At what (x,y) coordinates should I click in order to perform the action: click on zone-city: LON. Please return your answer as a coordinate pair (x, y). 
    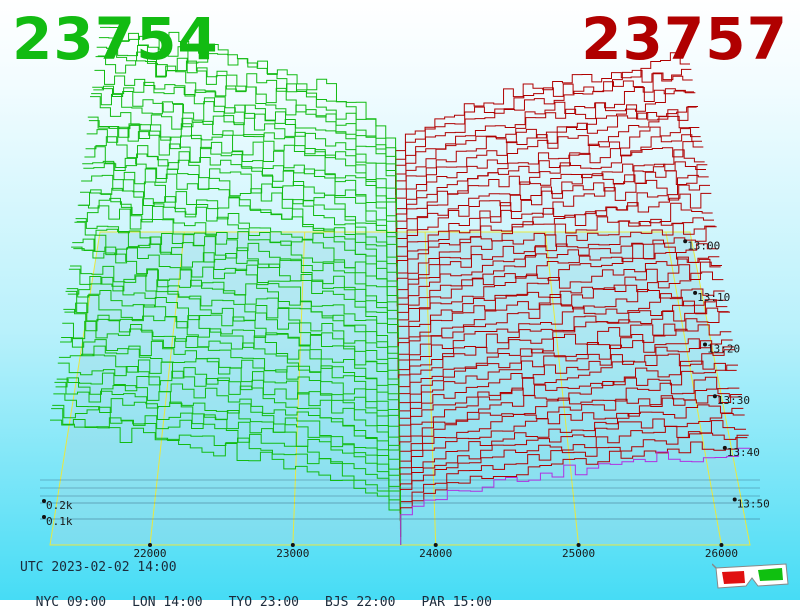
    Looking at the image, I should click on (144, 602).